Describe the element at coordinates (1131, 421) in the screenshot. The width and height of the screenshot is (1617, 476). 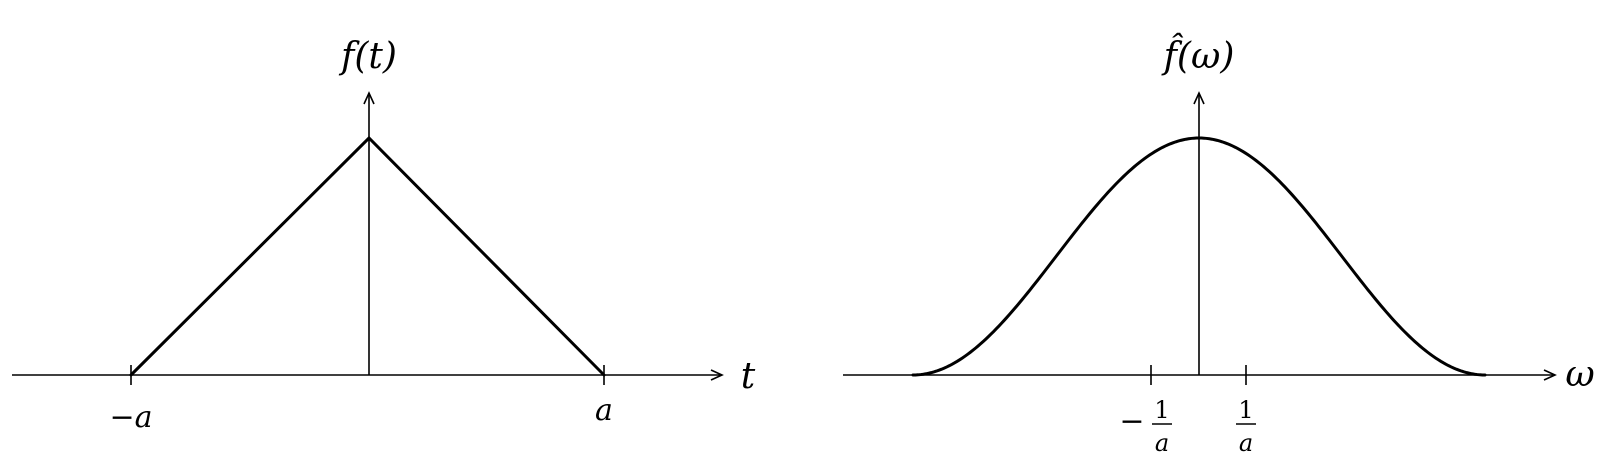
I see `tick-sign: −` at that location.